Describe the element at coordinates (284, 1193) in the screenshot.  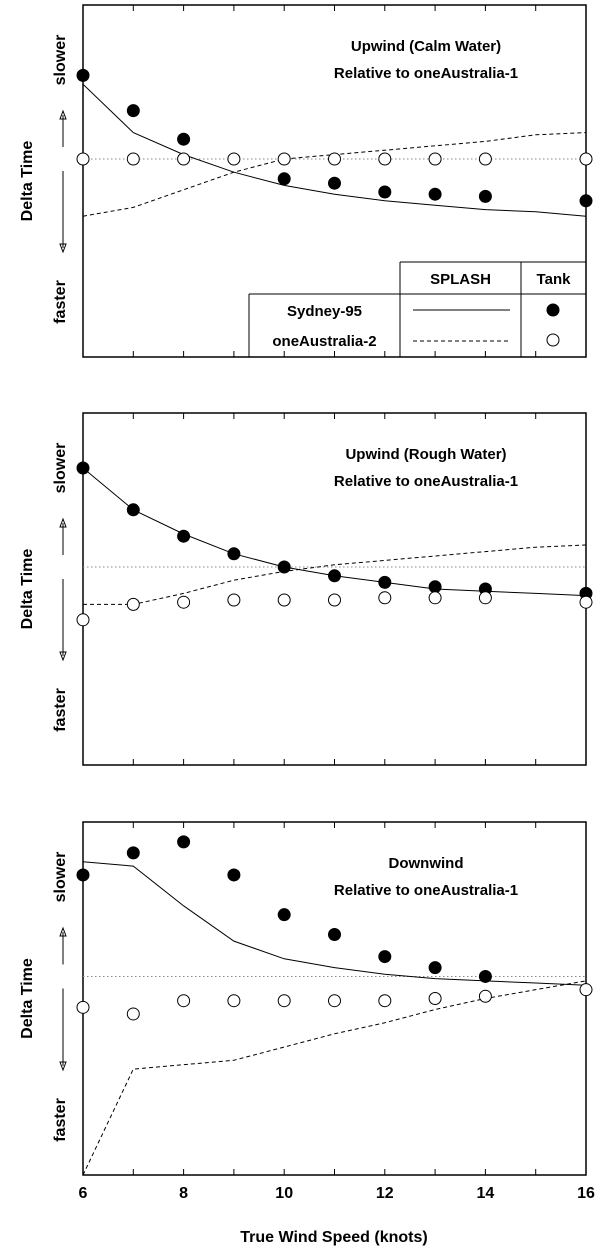
I see `x-tick-label: 10` at that location.